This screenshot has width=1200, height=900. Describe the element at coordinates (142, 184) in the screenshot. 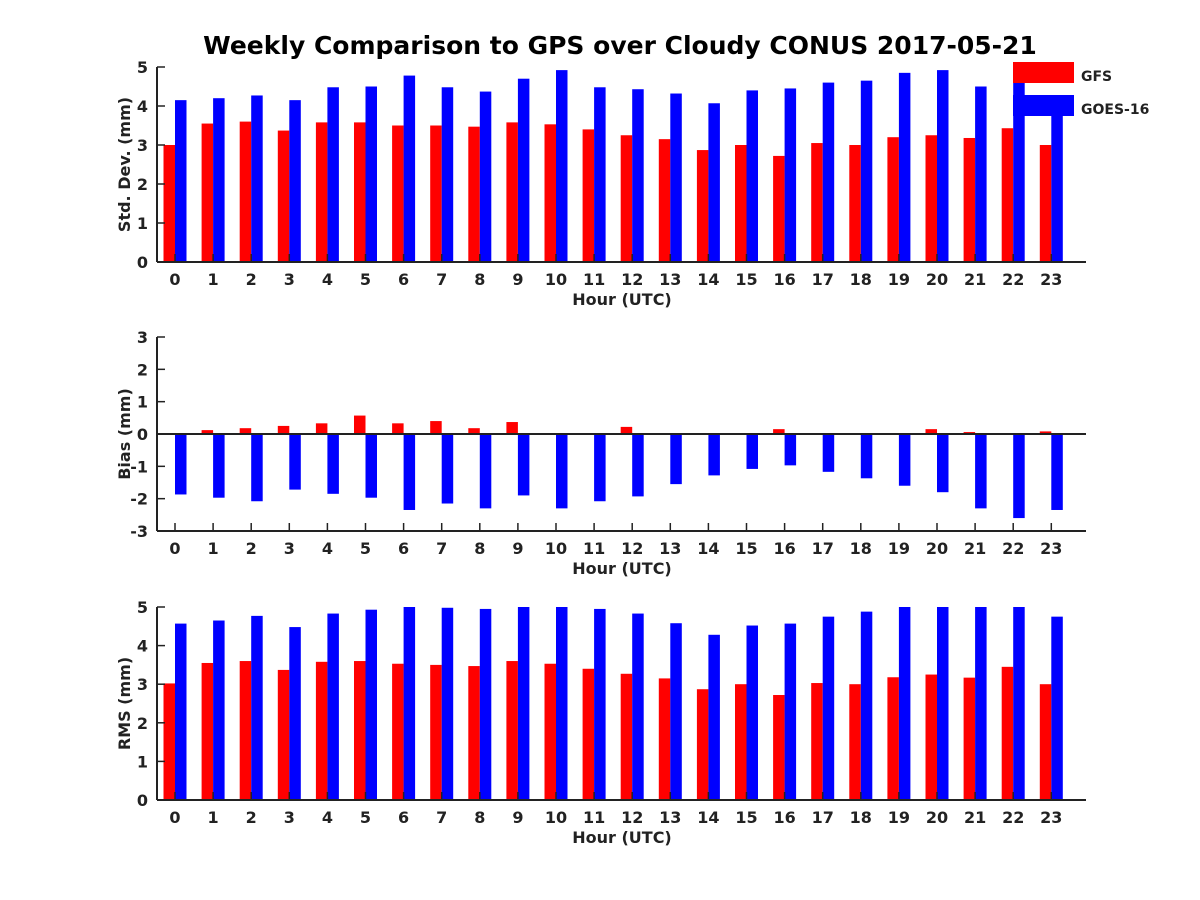

I see `y-tick-label: 2` at that location.